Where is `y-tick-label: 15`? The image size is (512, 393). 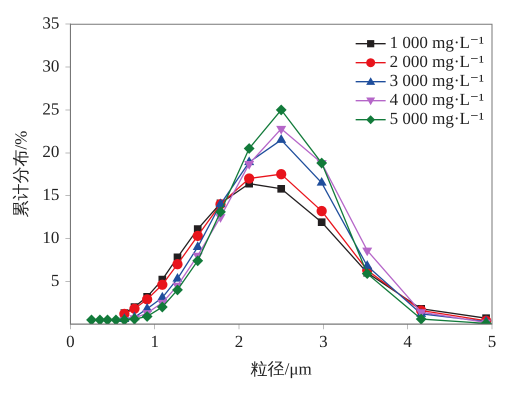
y-tick-label: 15 is located at coordinates (51, 194).